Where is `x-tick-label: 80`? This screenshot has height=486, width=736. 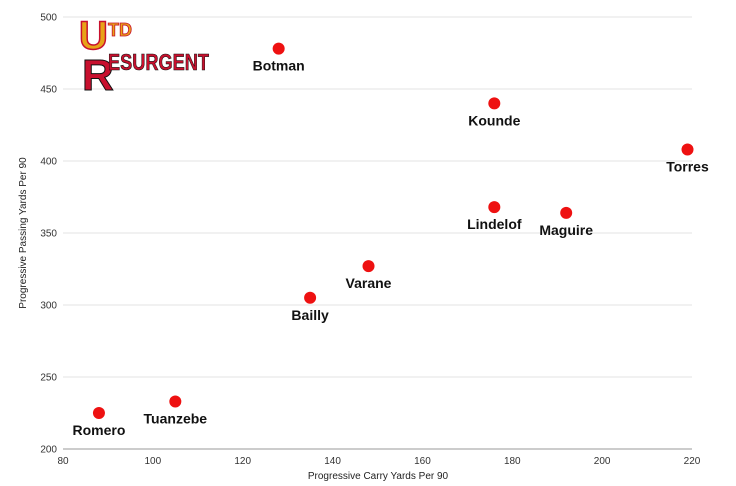 x-tick-label: 80 is located at coordinates (63, 461).